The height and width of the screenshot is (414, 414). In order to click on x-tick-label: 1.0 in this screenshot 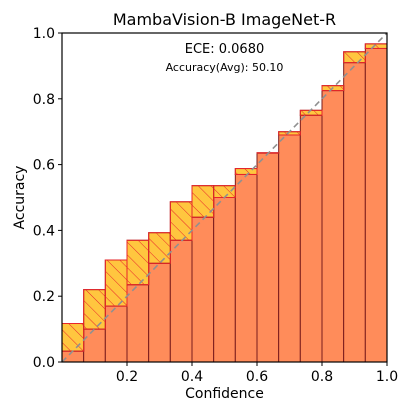, I will do `click(387, 377)`.